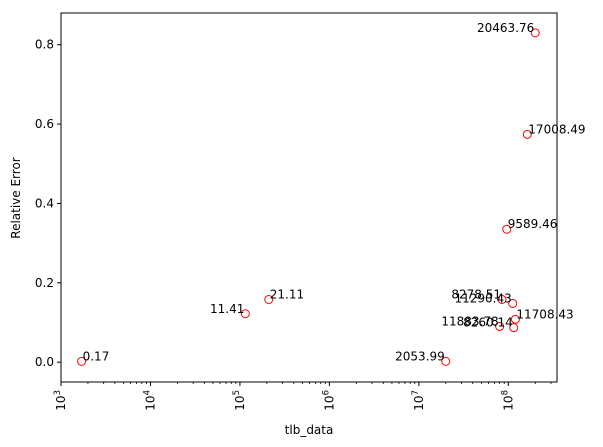 Image resolution: width=603 pixels, height=447 pixels. I want to click on x-tick-label: 107, so click(418, 400).